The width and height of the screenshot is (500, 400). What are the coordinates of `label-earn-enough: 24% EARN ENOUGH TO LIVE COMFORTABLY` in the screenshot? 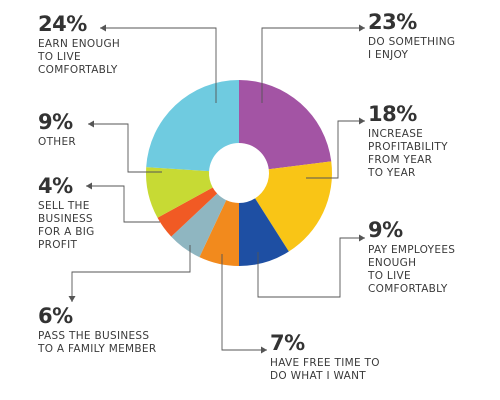 It's located at (79, 45).